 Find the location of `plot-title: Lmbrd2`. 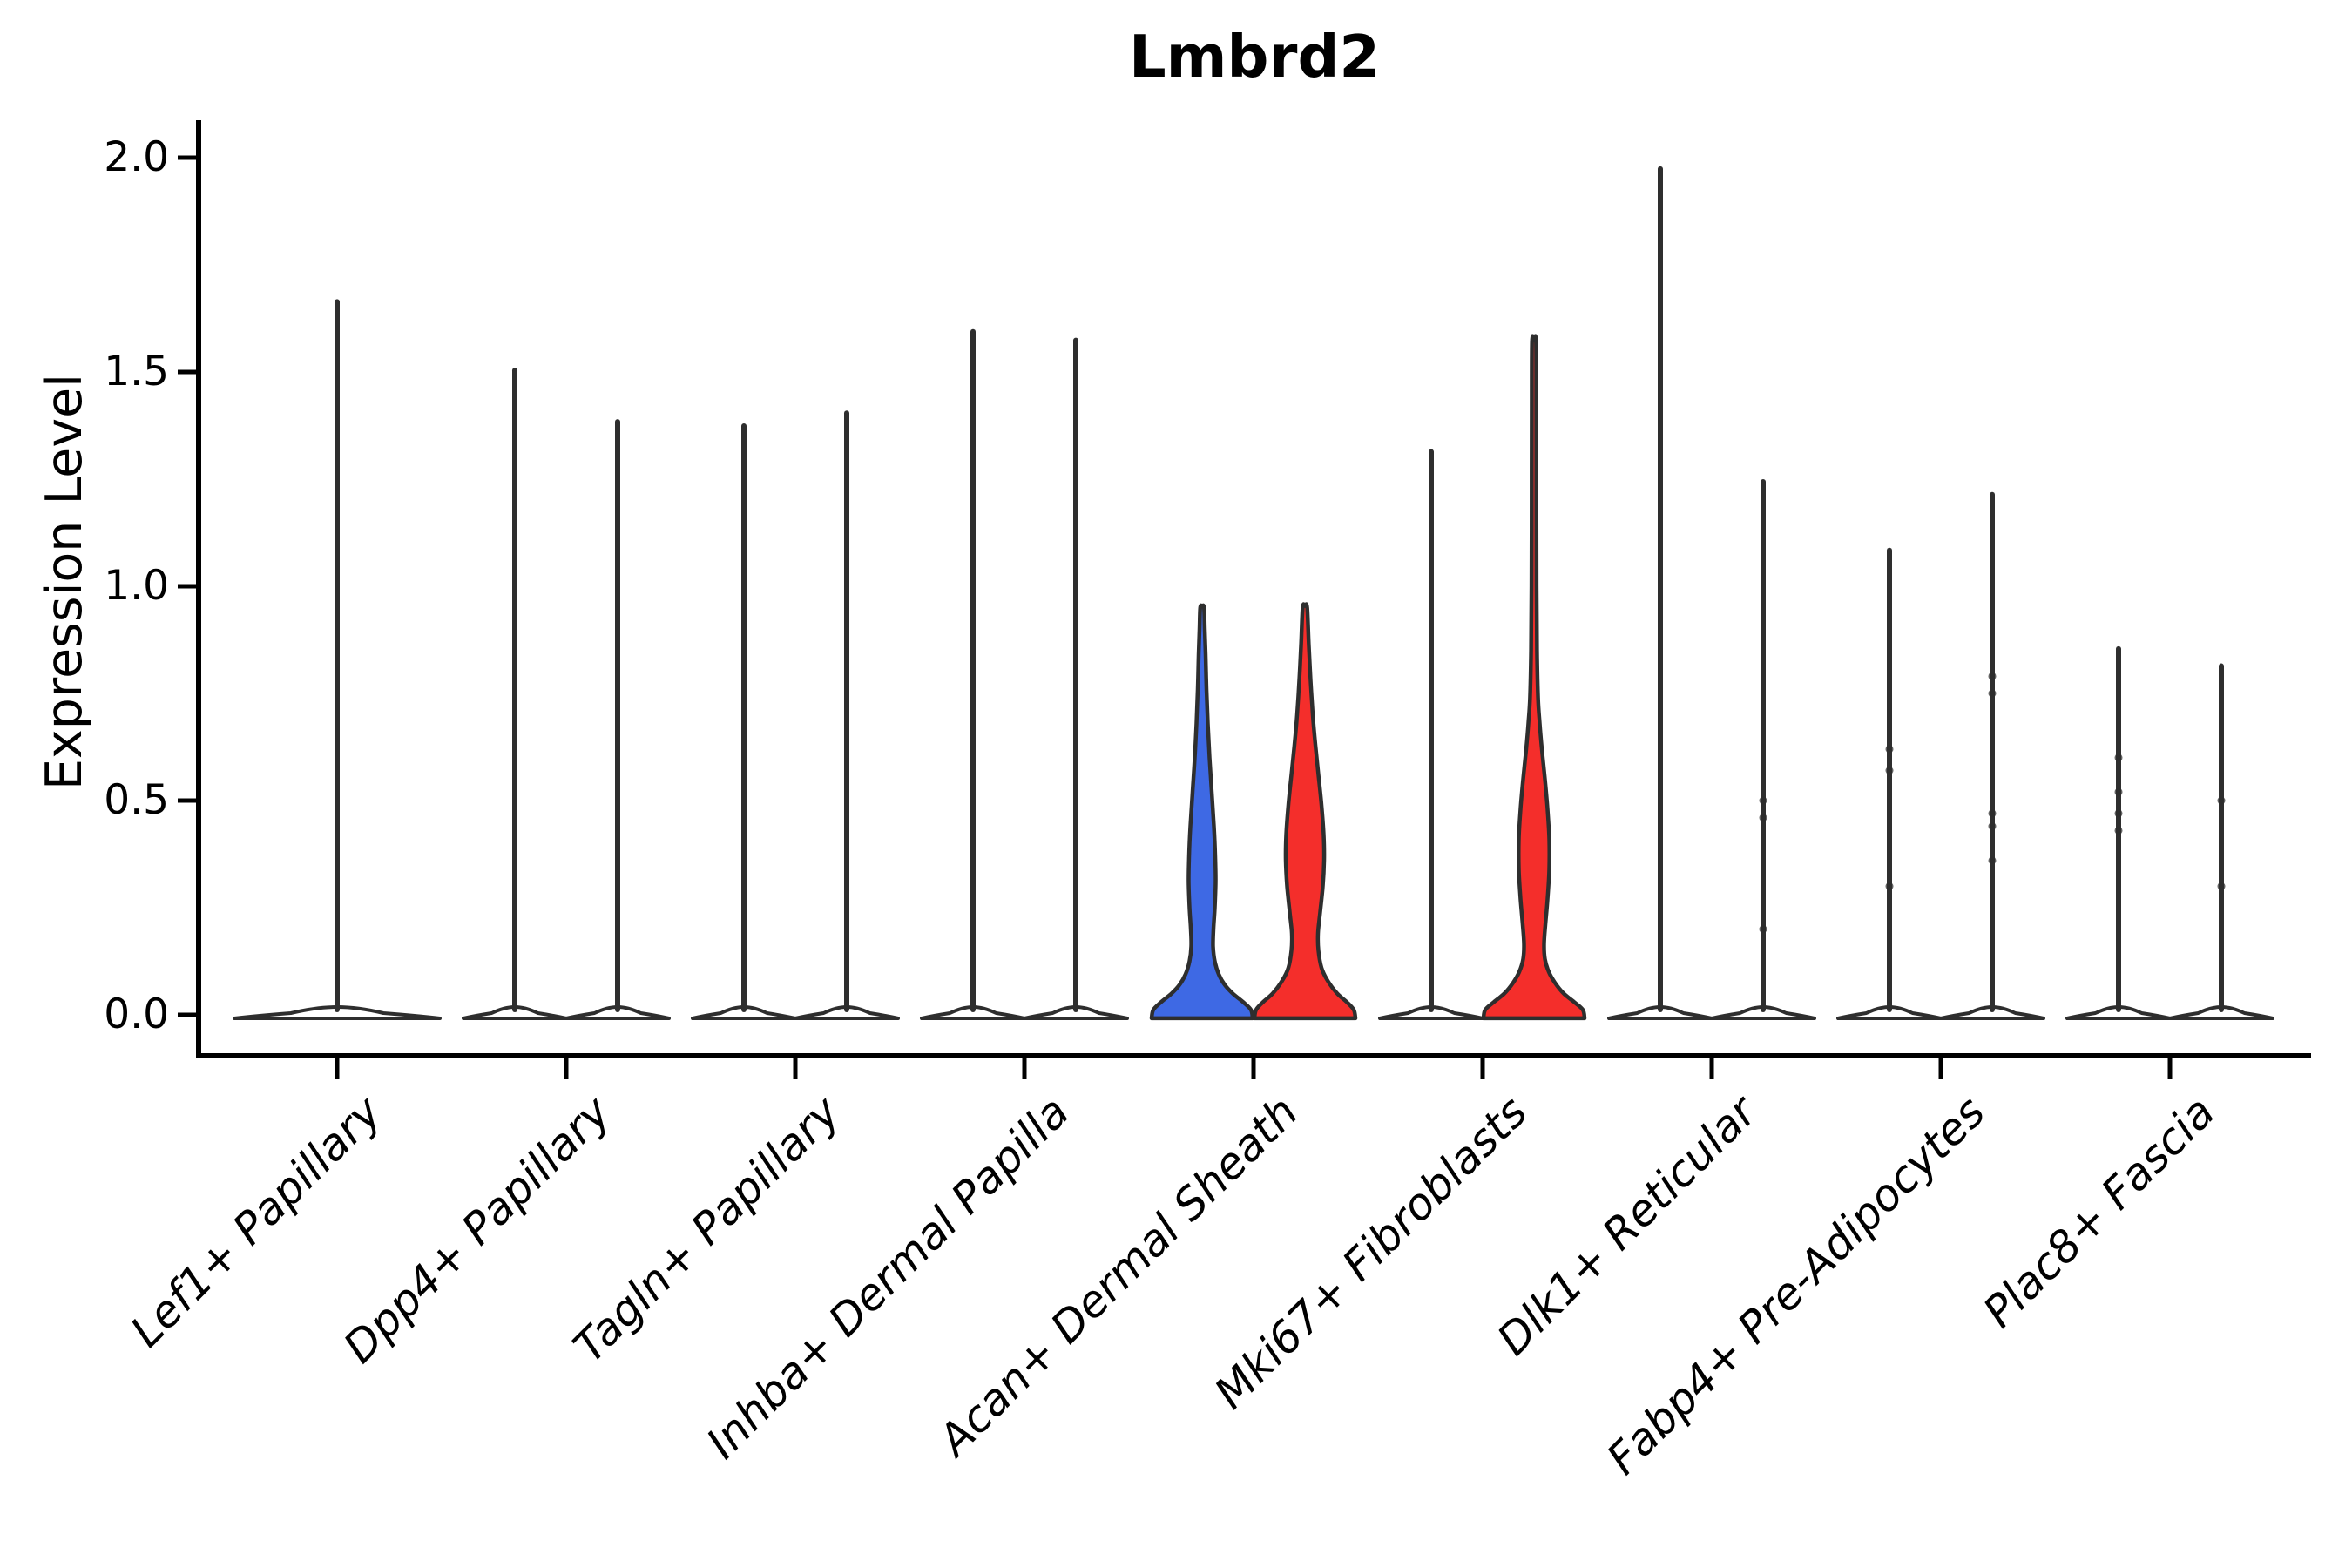

plot-title: Lmbrd2 is located at coordinates (1254, 57).